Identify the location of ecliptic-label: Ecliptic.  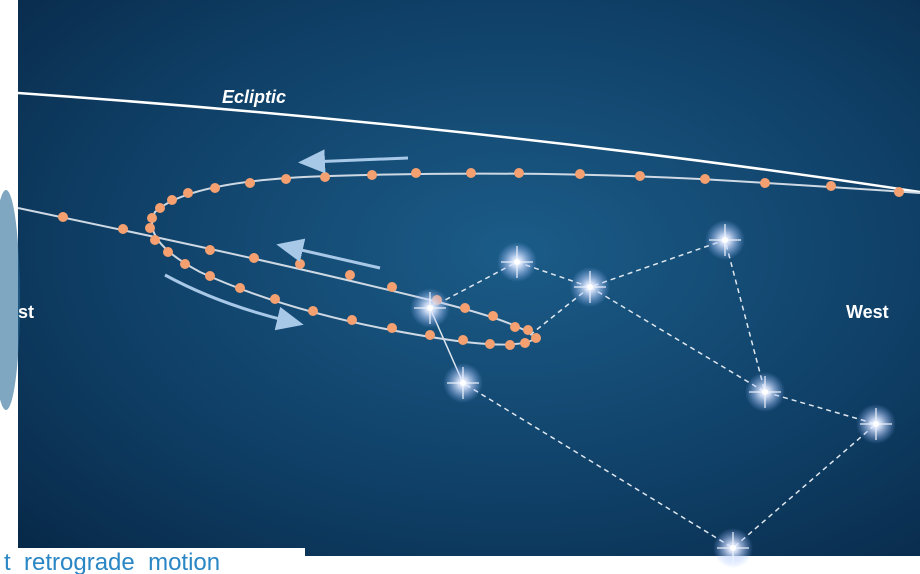
(254, 97).